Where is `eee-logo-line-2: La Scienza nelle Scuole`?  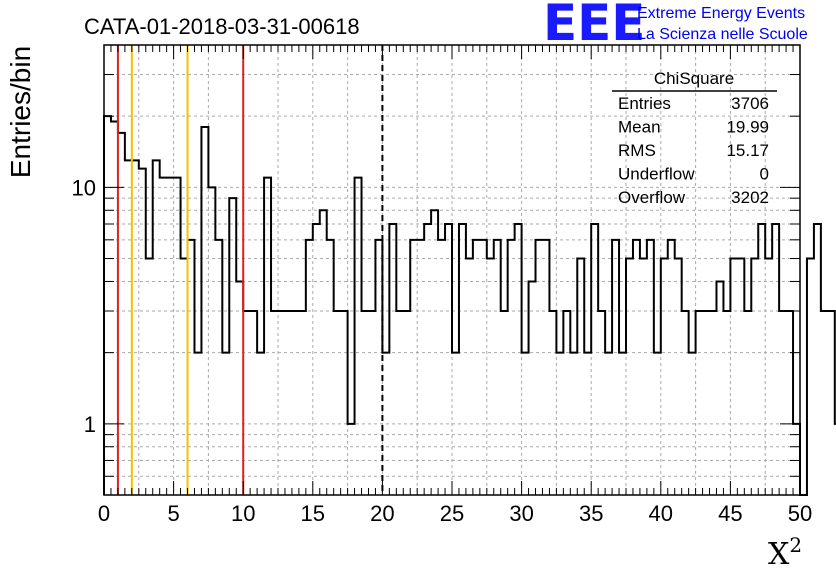
eee-logo-line-2: La Scienza nelle Scuole is located at coordinates (722, 34).